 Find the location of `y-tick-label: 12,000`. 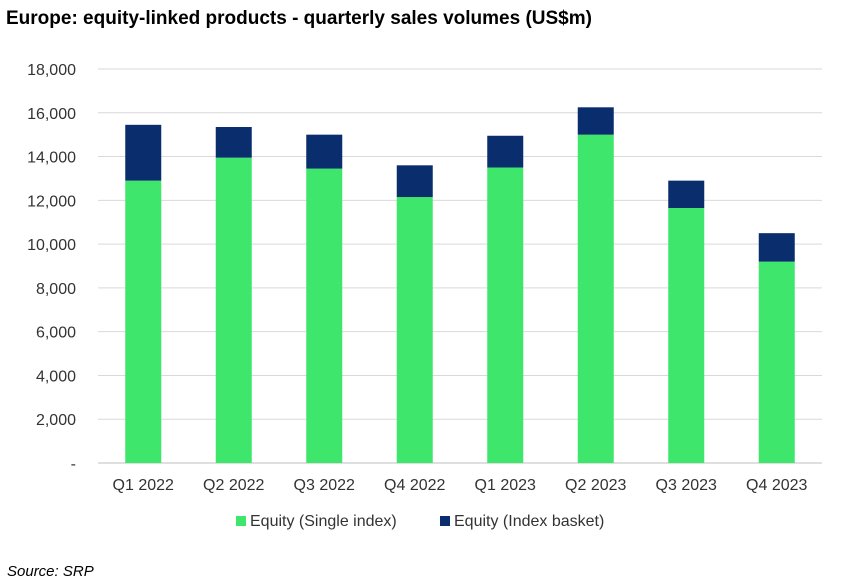

y-tick-label: 12,000 is located at coordinates (51, 201).